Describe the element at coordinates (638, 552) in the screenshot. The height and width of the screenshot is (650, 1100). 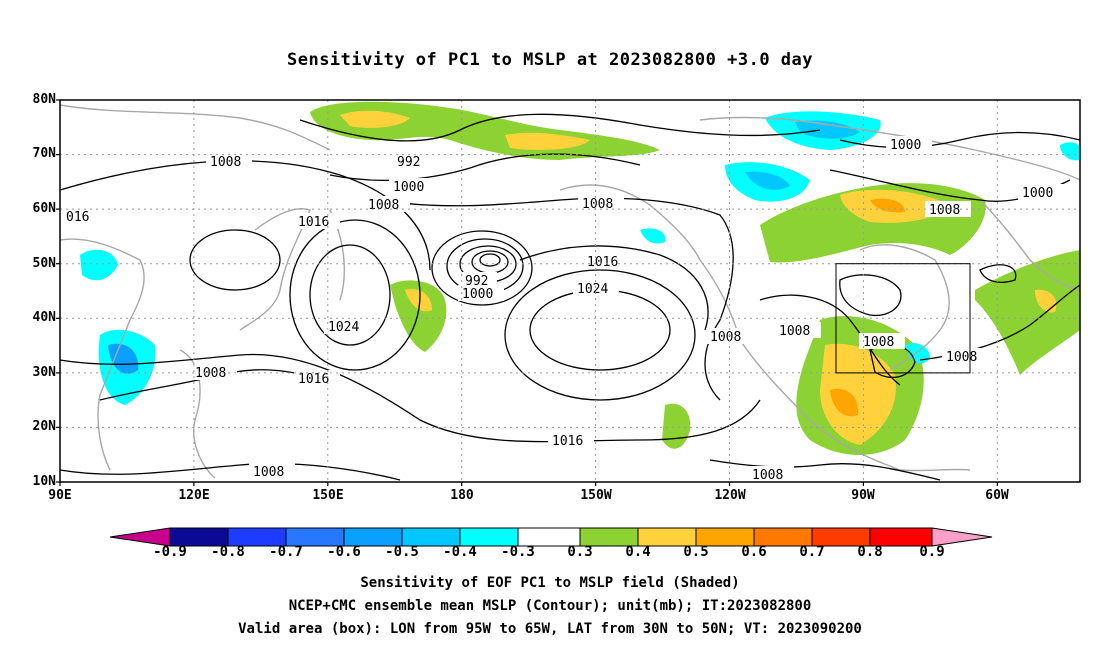
I see `colorbar-label: 0.4` at that location.